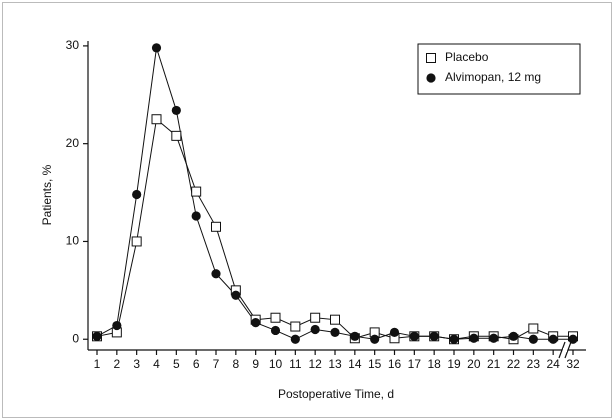  Describe the element at coordinates (454, 364) in the screenshot. I see `x-tick-label: 19` at that location.